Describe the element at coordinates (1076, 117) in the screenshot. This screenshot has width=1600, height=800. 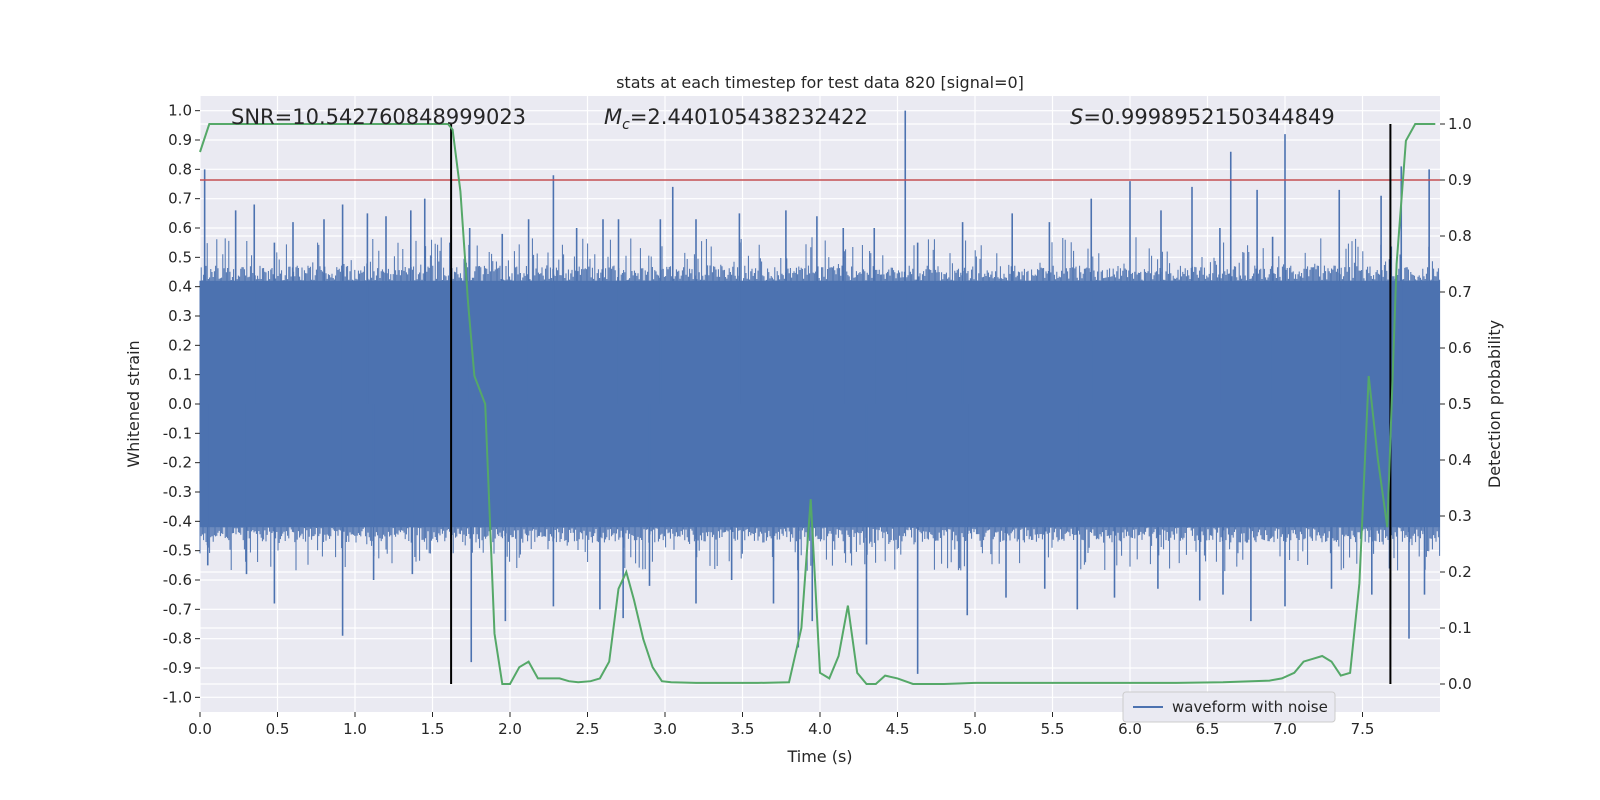
I see `s-symbol: S` at that location.